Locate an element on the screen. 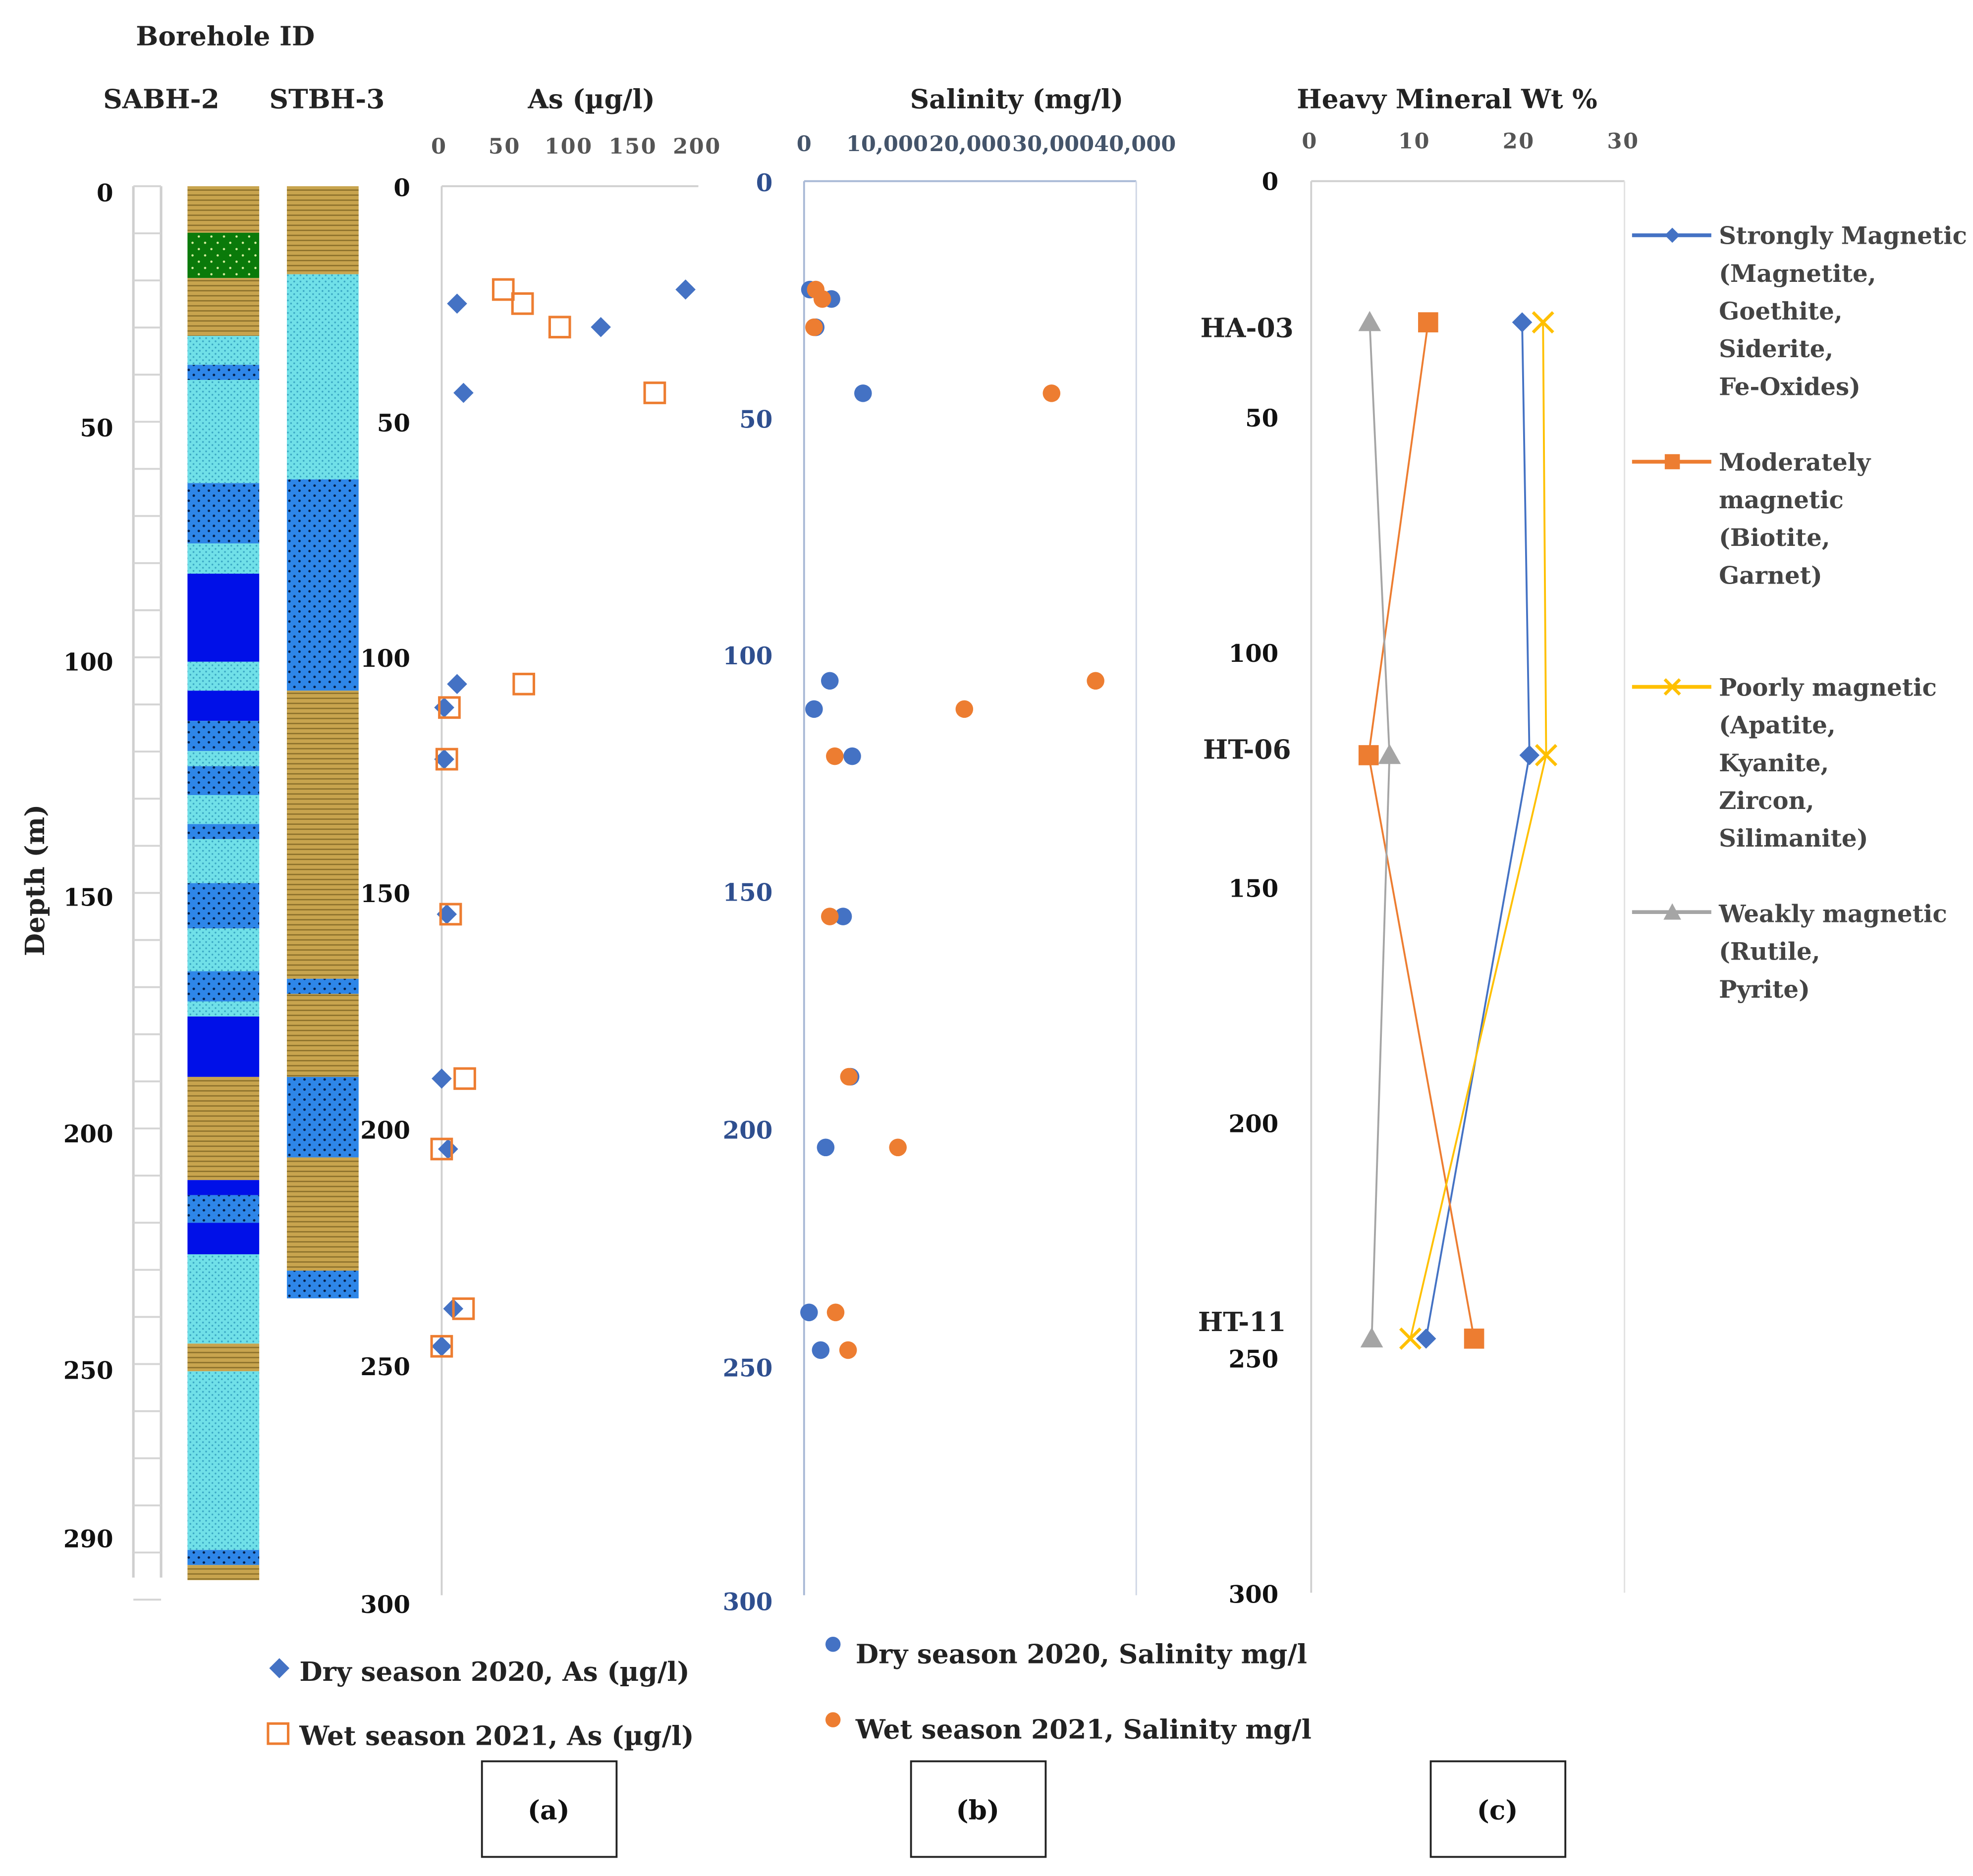 The height and width of the screenshot is (1876, 1973). chart-b-marks is located at coordinates (952, 819).